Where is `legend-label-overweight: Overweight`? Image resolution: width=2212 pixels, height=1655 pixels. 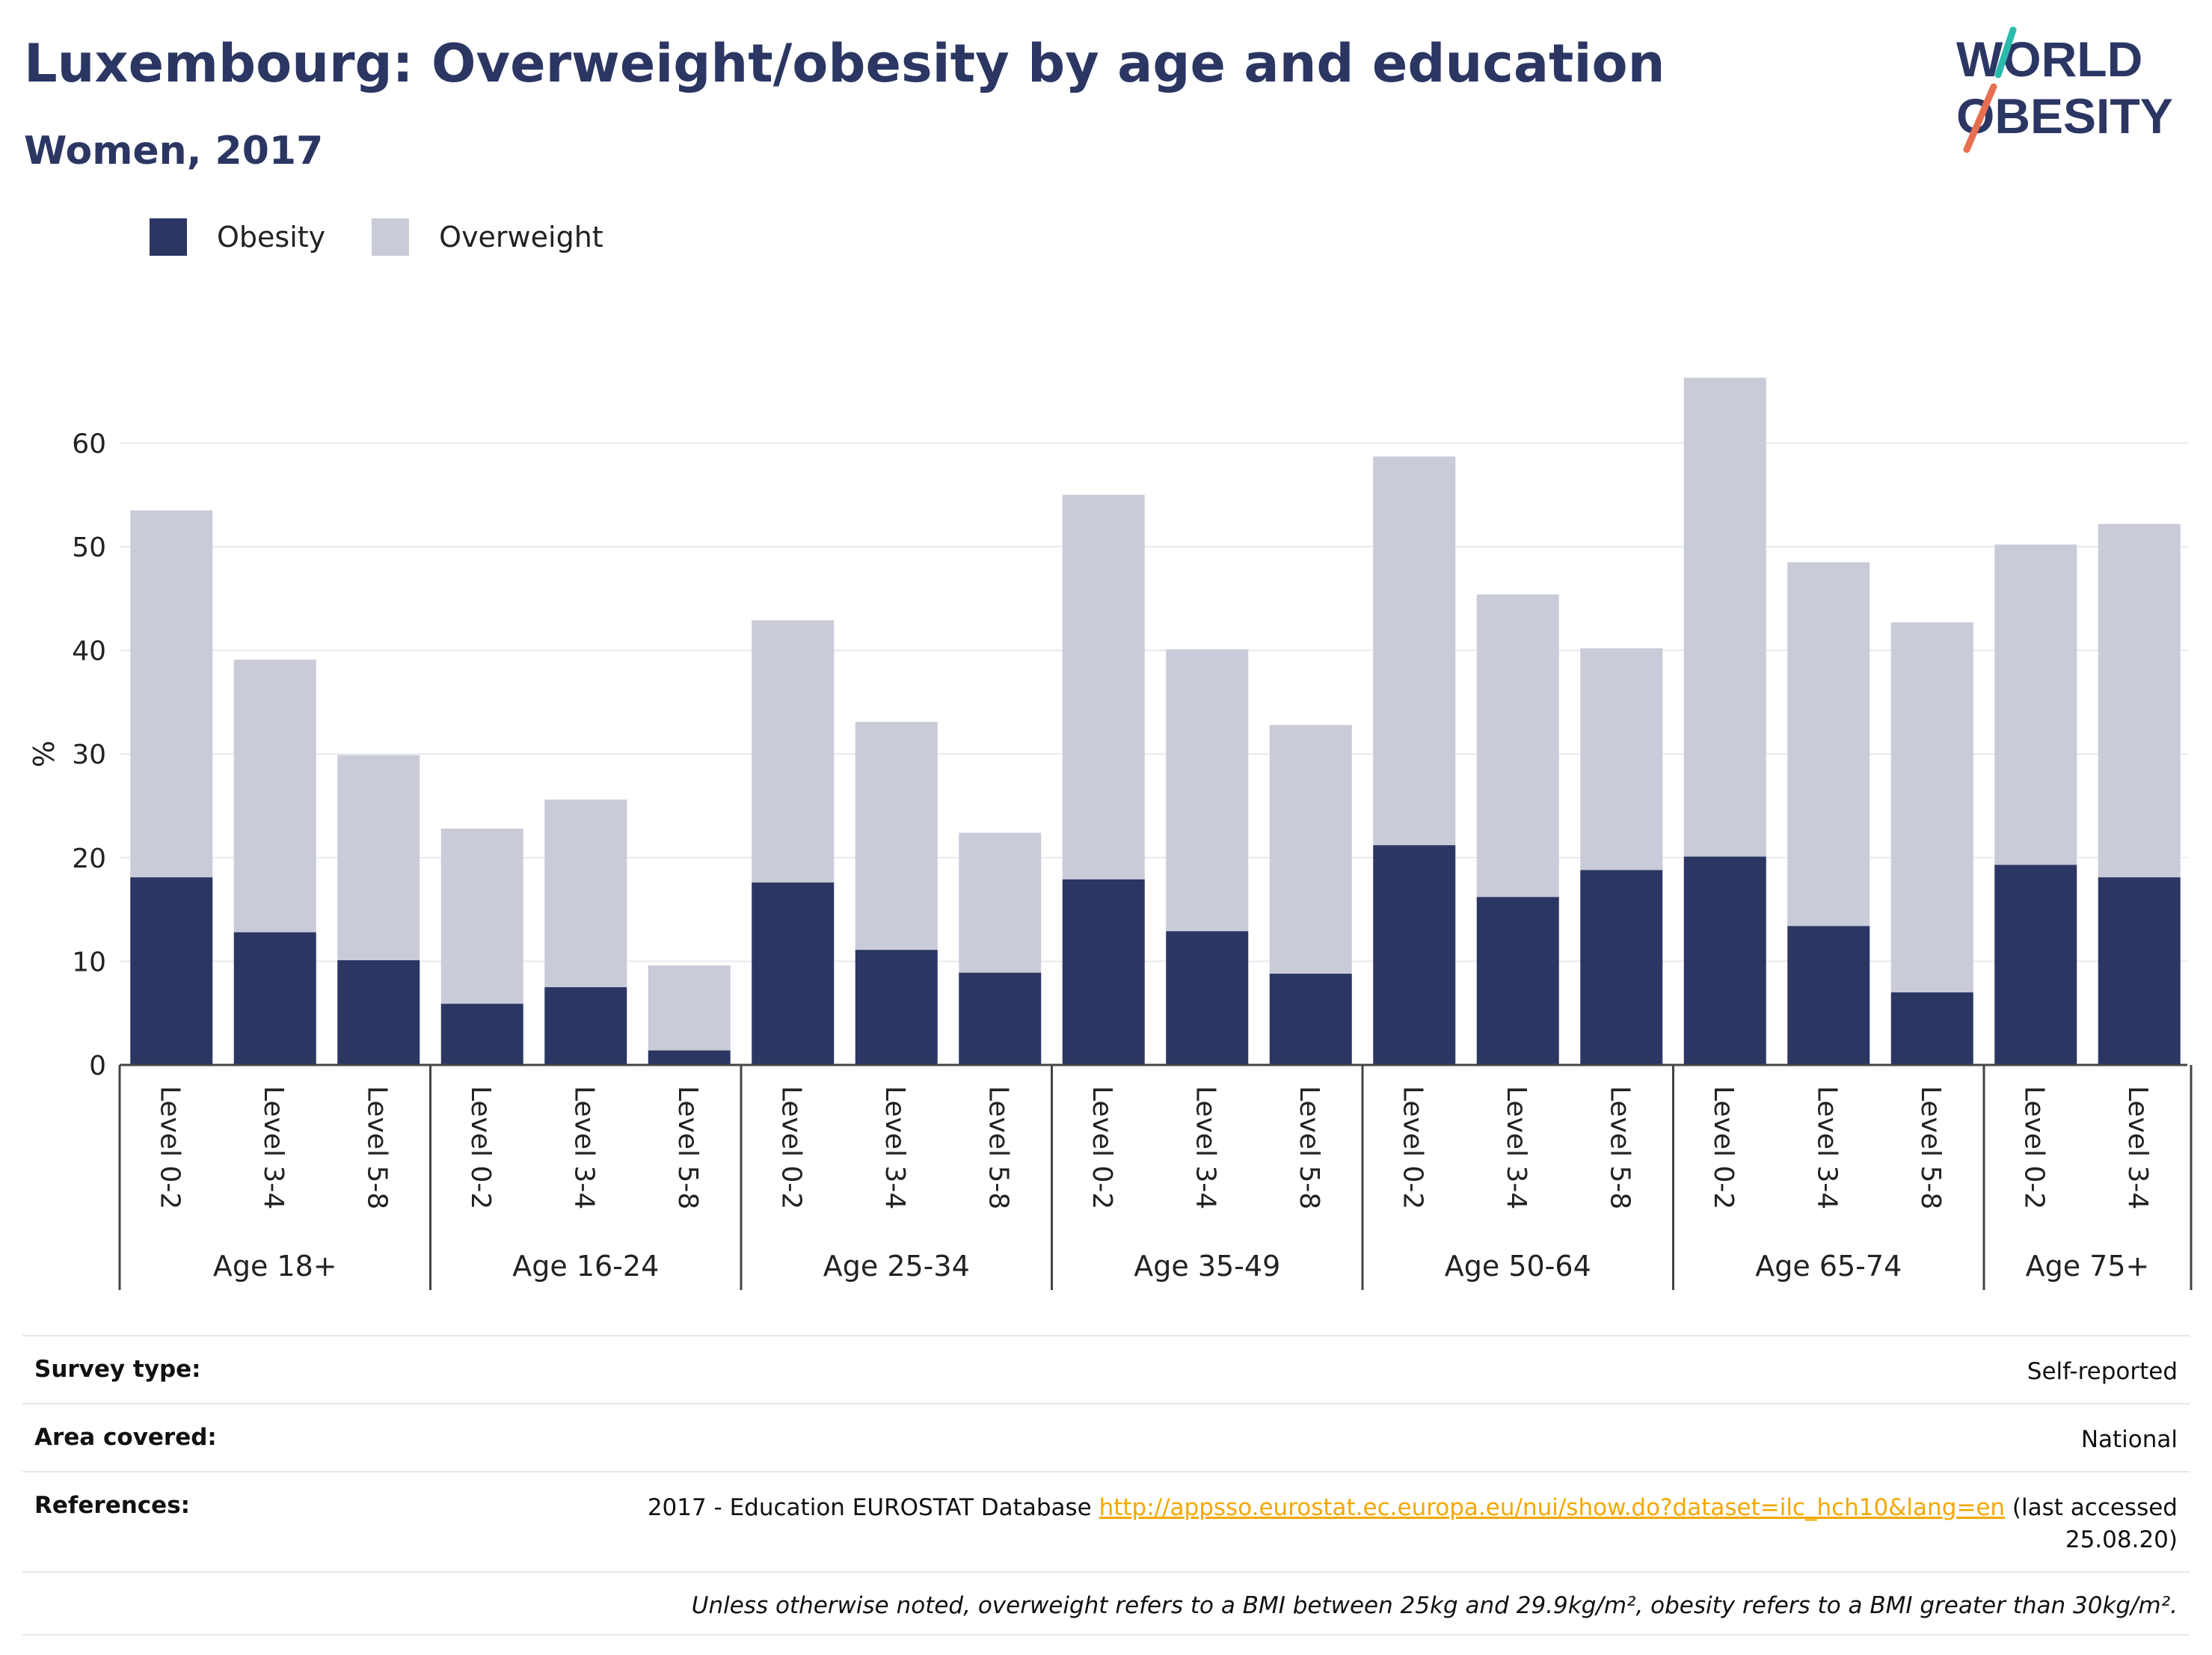
legend-label-overweight: Overweight is located at coordinates (521, 237).